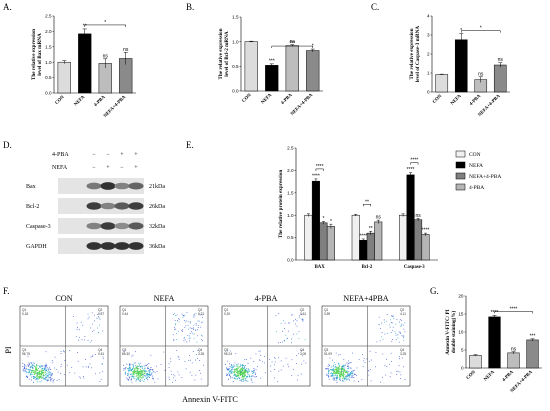 The width and height of the screenshot is (550, 411). Describe the element at coordinates (290, 148) in the screenshot. I see `y-tick-label: 2.5` at that location.